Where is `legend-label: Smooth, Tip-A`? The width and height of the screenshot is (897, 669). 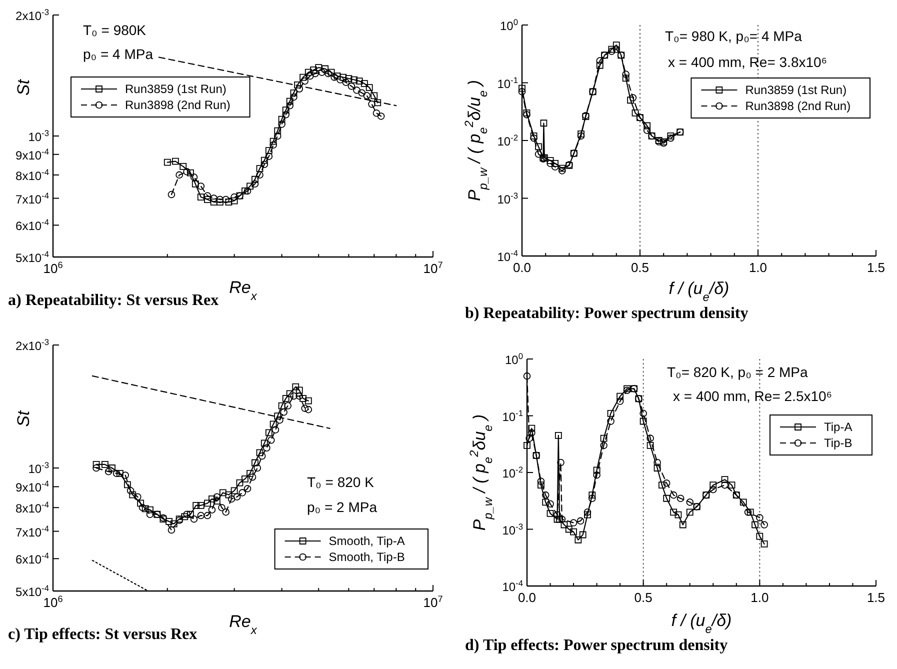
legend-label: Smooth, Tip-A is located at coordinates (366, 541).